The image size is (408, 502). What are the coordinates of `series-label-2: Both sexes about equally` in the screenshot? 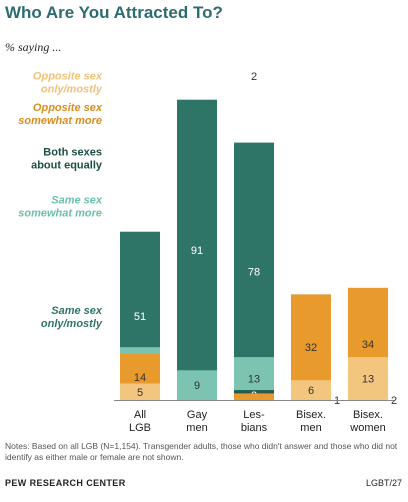 It's located at (67, 158).